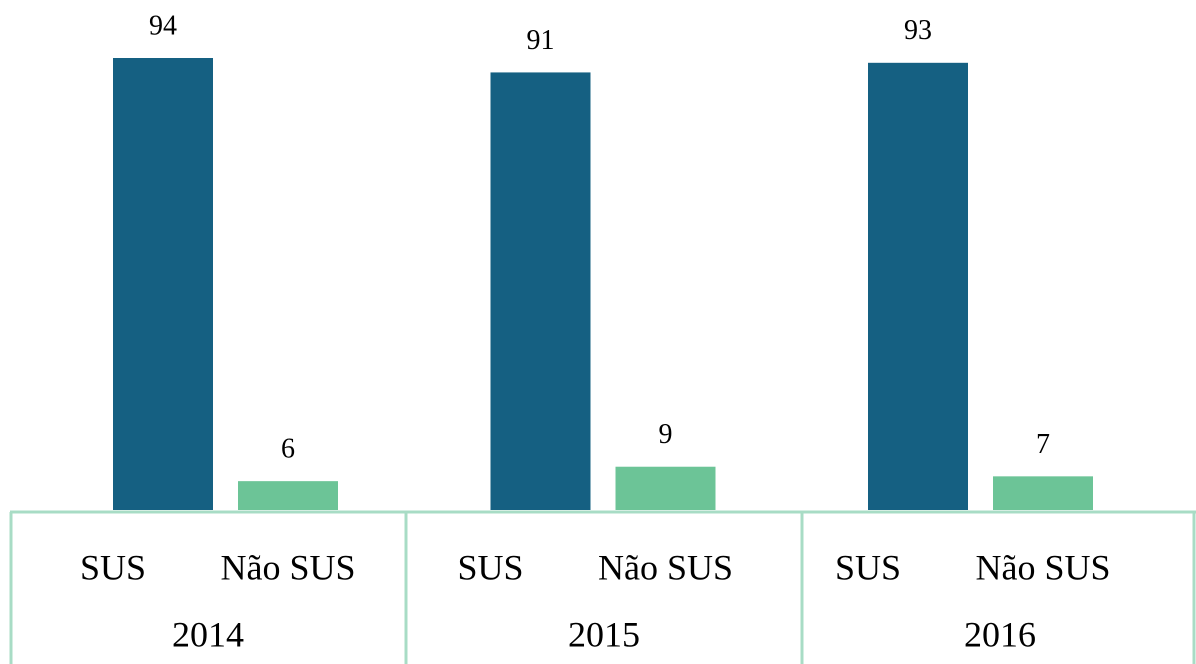 Image resolution: width=1196 pixels, height=664 pixels. What do you see at coordinates (1000, 634) in the screenshot?
I see `x-group-label: 2016` at bounding box center [1000, 634].